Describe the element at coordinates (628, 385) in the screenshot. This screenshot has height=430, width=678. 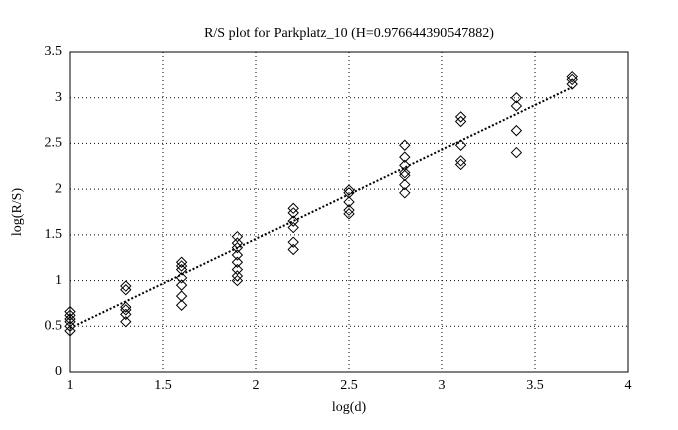
I see `x-tick-label: 4` at that location.